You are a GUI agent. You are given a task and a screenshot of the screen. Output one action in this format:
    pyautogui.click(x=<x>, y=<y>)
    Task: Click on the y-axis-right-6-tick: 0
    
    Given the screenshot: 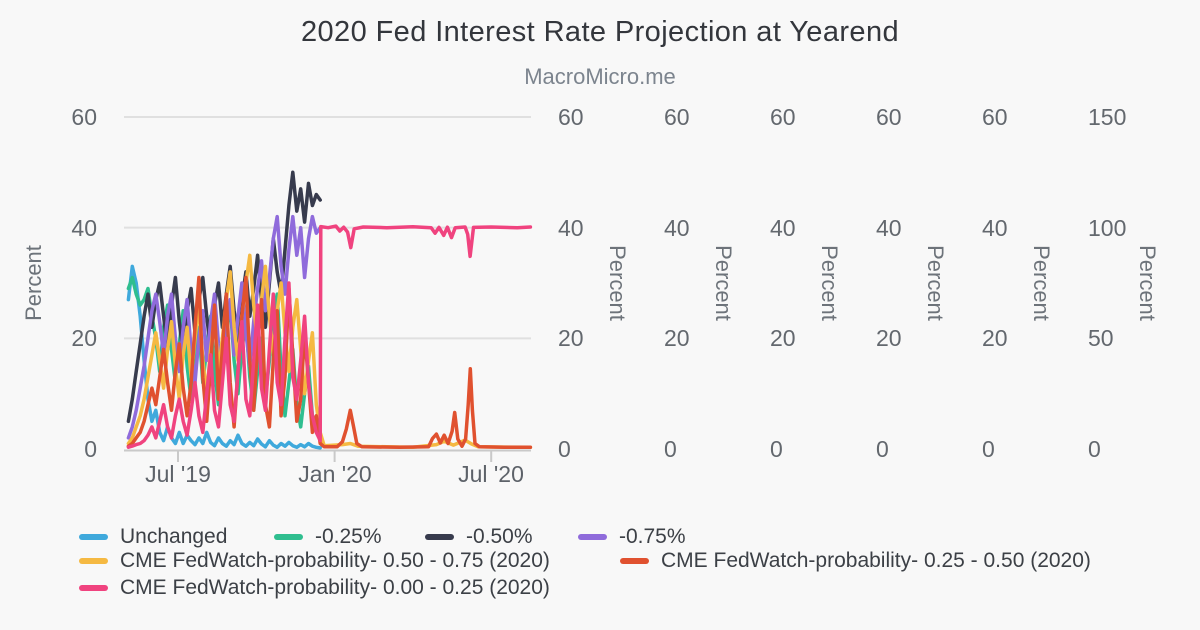 What is the action you would take?
    pyautogui.click(x=1094, y=449)
    